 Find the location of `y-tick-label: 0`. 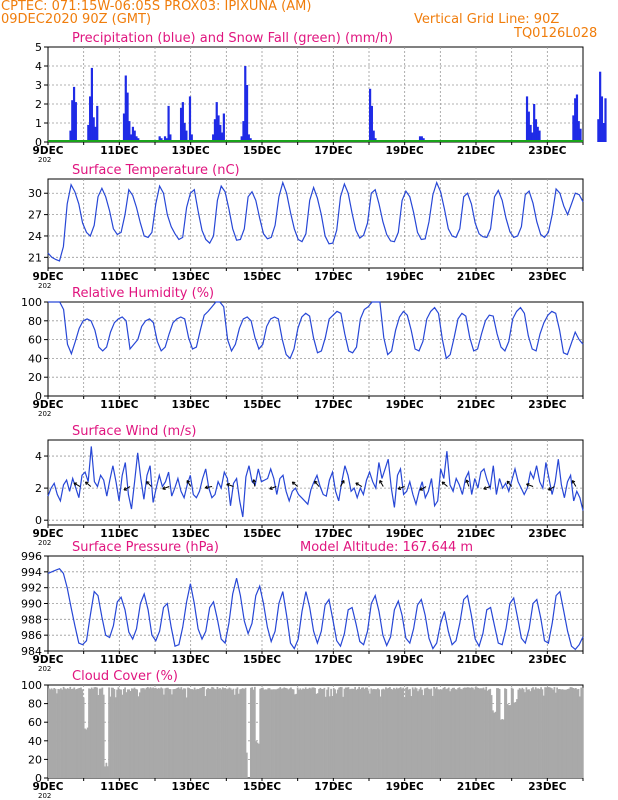

y-tick-label: 0 is located at coordinates (38, 396).